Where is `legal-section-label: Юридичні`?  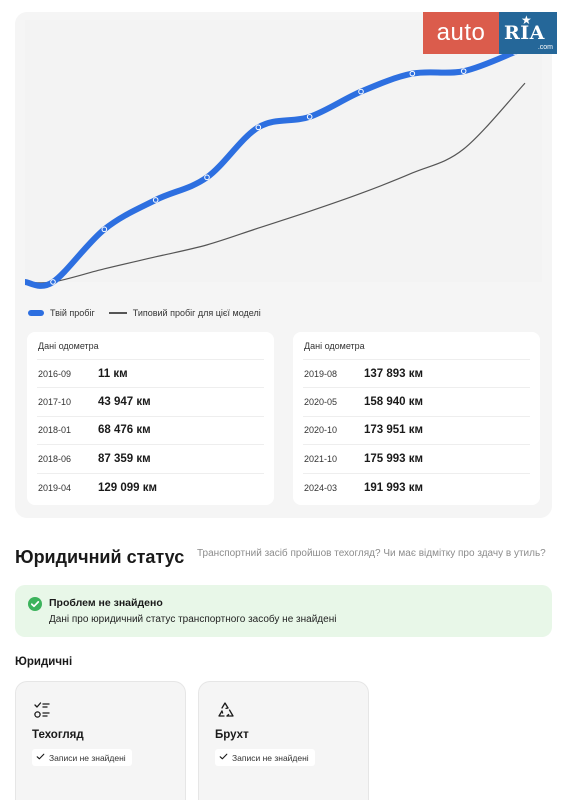
legal-section-label: Юридичні is located at coordinates (44, 662).